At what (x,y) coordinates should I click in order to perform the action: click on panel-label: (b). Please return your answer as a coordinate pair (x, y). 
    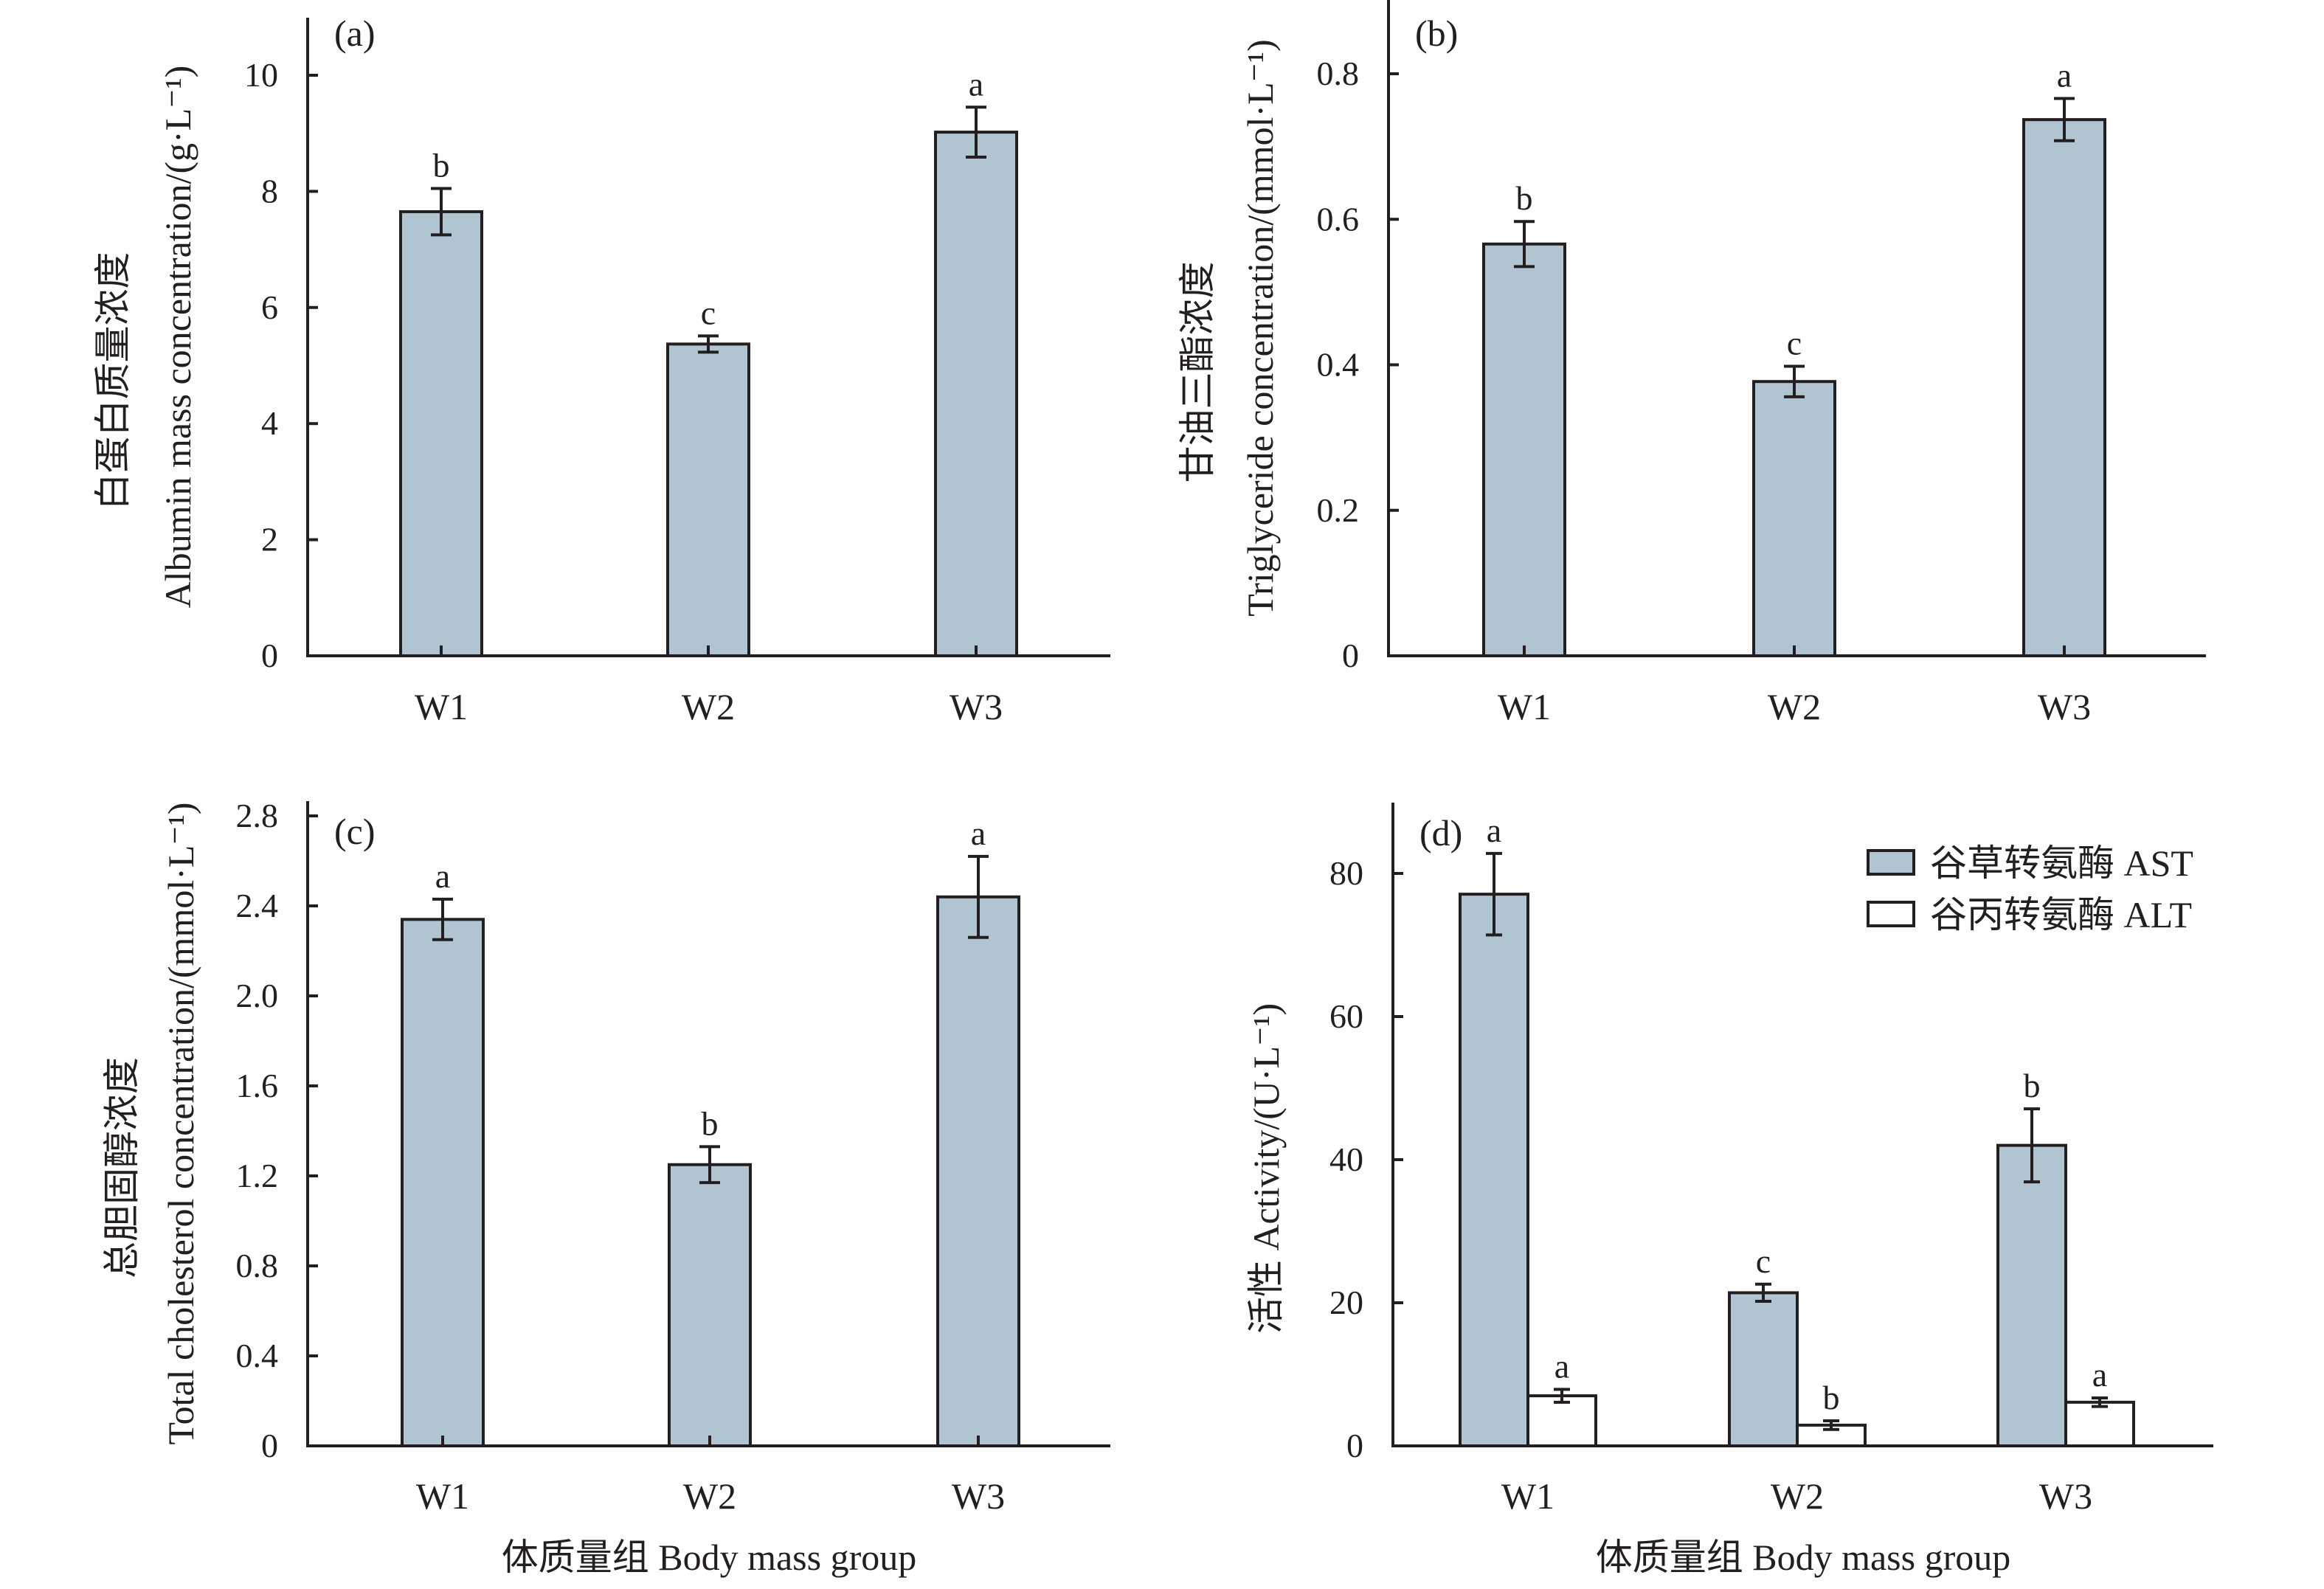
    Looking at the image, I should click on (1436, 33).